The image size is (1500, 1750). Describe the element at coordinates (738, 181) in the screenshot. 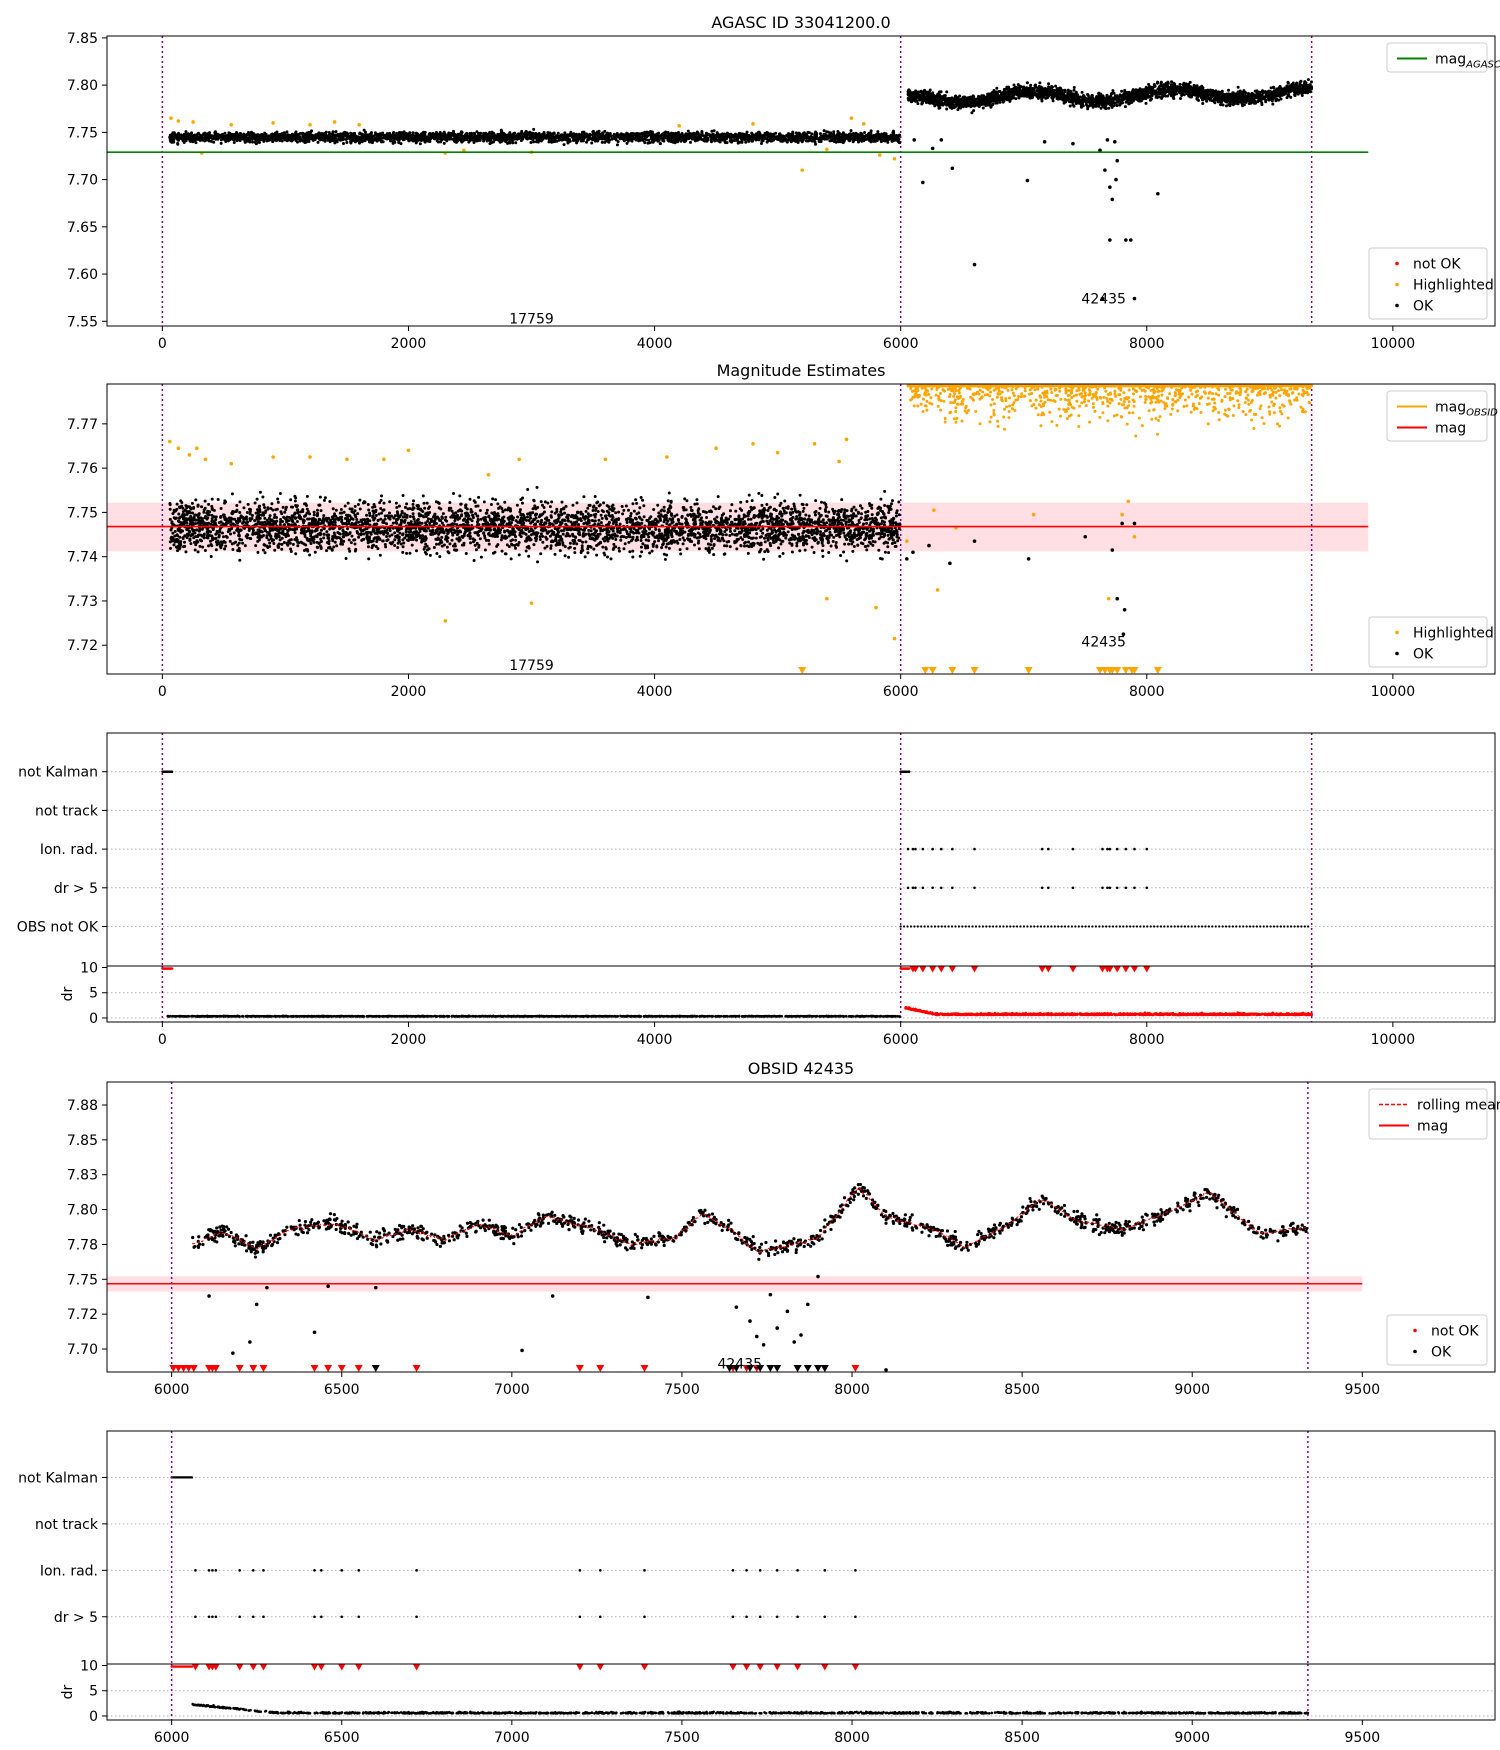

I see `plot-area` at that location.